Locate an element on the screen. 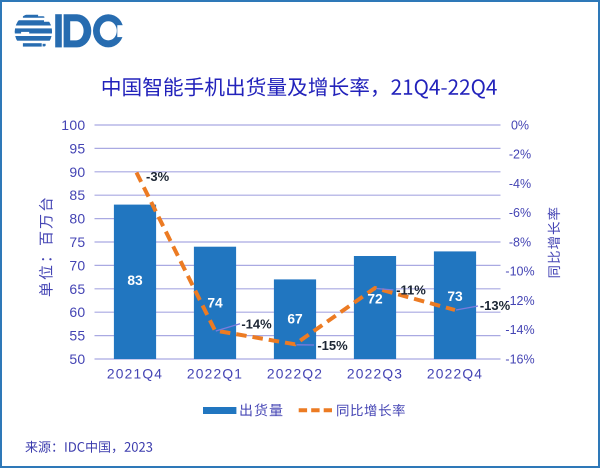 The image size is (600, 473). svg-text: 80 is located at coordinates (77, 219).